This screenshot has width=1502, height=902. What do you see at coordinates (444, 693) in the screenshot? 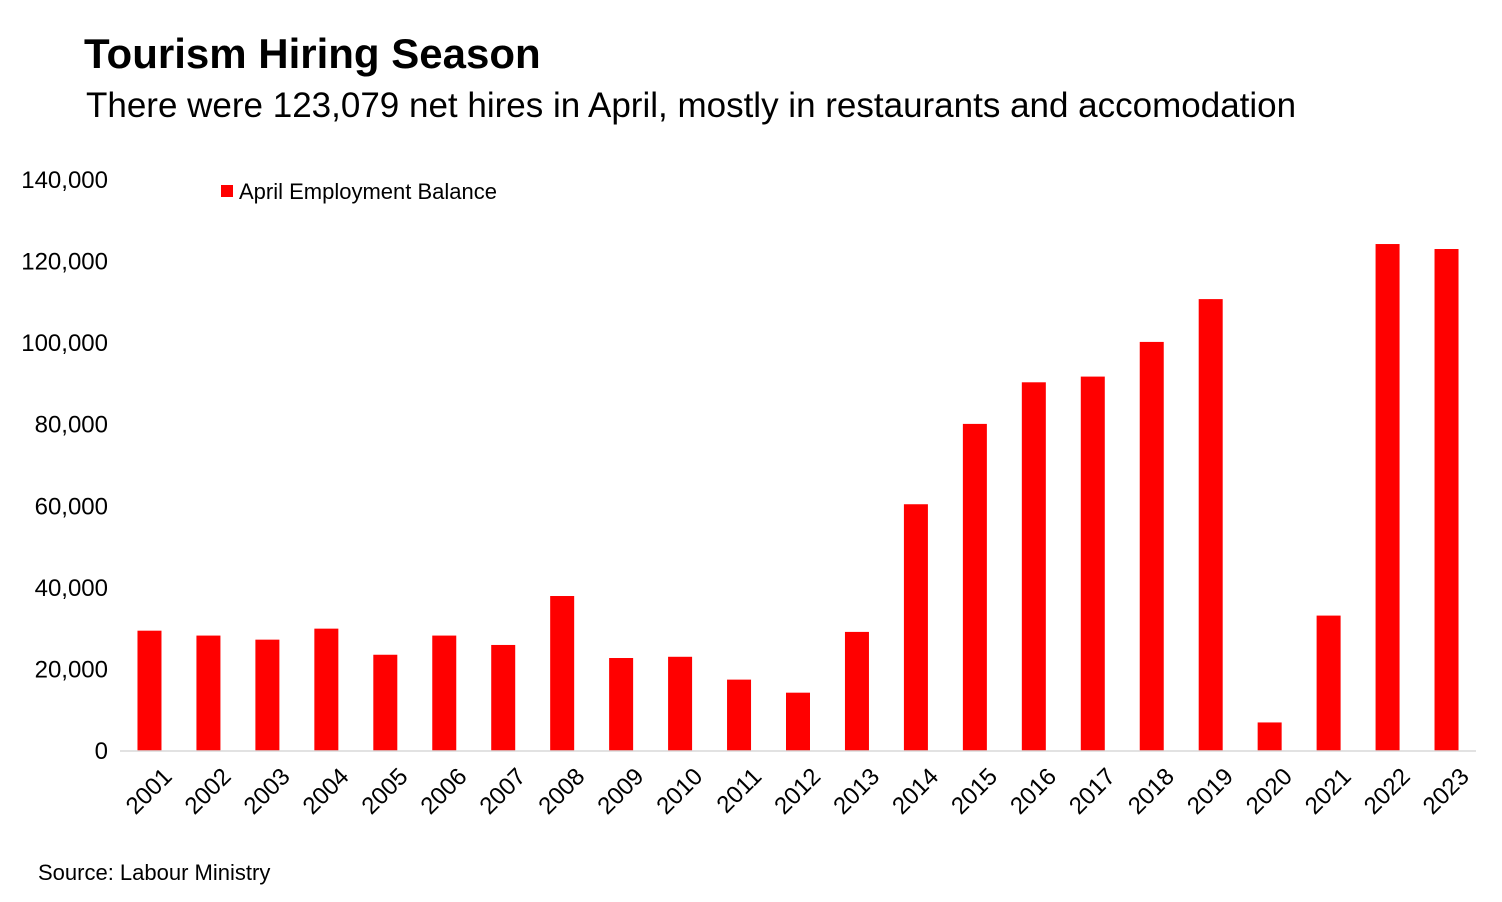
I see `bar-2006` at bounding box center [444, 693].